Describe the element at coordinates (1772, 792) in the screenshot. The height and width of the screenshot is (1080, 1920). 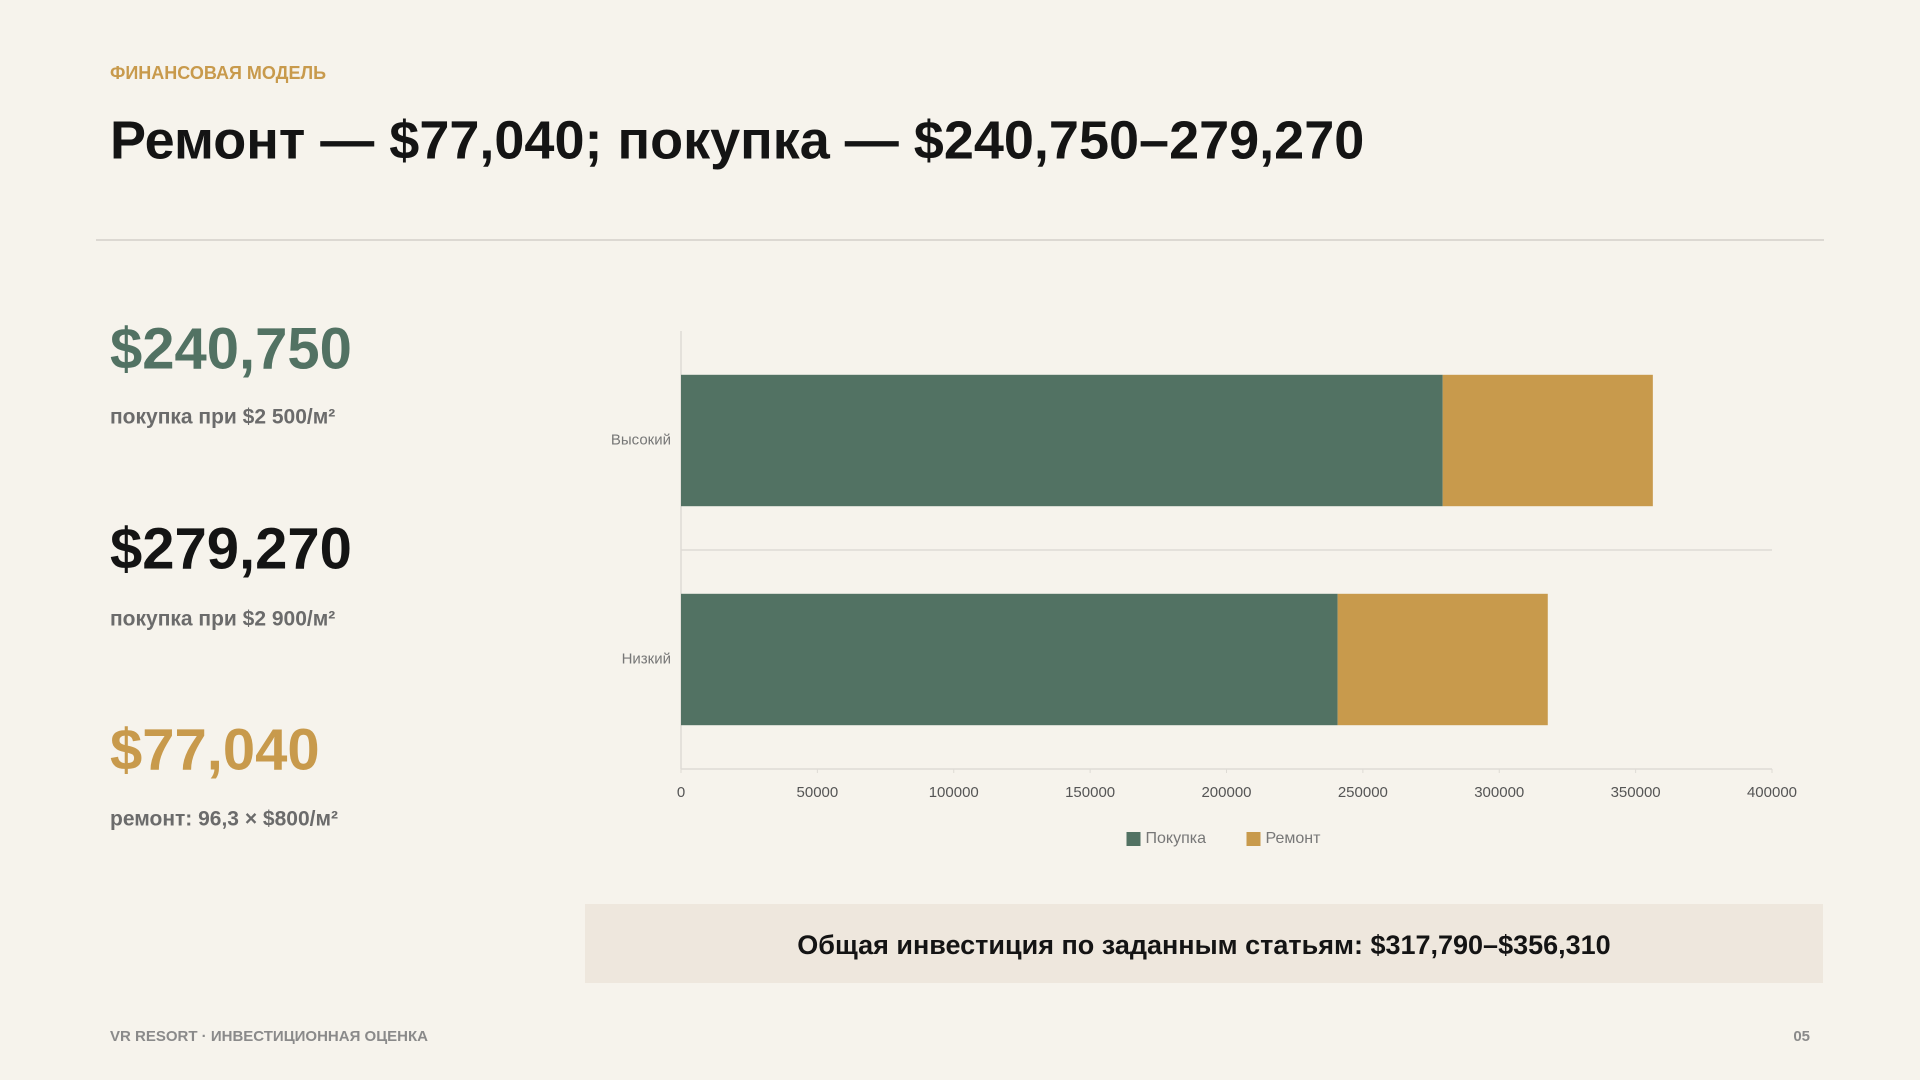
I see `x-tick-label: 400000` at that location.